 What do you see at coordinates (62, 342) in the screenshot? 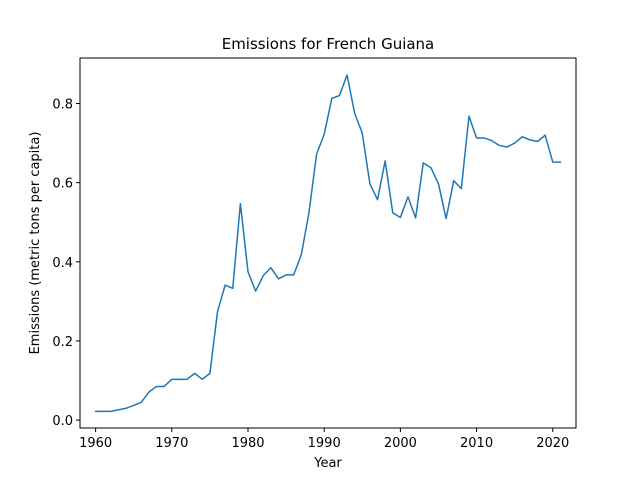
I see `y-tick-label: 0.2` at bounding box center [62, 342].